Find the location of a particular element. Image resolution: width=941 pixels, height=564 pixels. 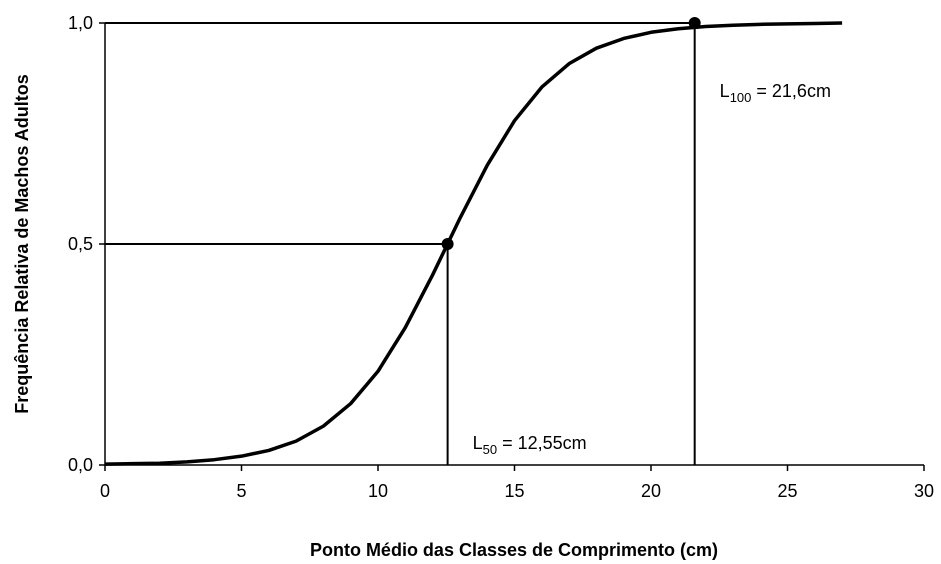

y-tick-label: 0,5 is located at coordinates (80, 244).